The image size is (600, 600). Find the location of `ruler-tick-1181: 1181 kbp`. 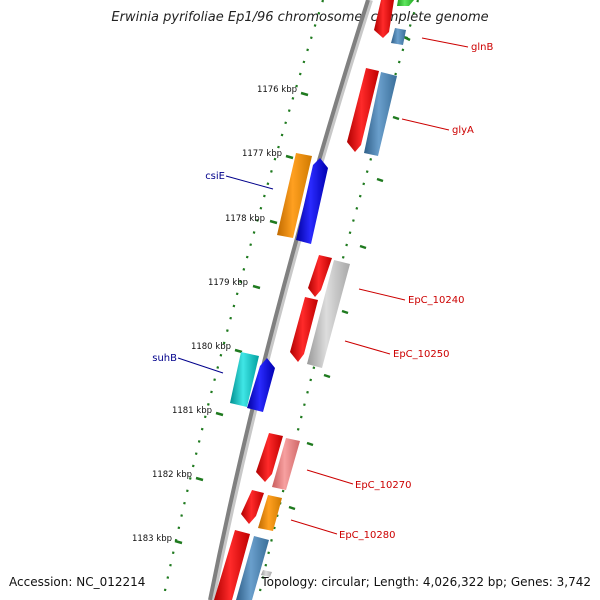

ruler-tick-1181: 1181 kbp is located at coordinates (198, 411).